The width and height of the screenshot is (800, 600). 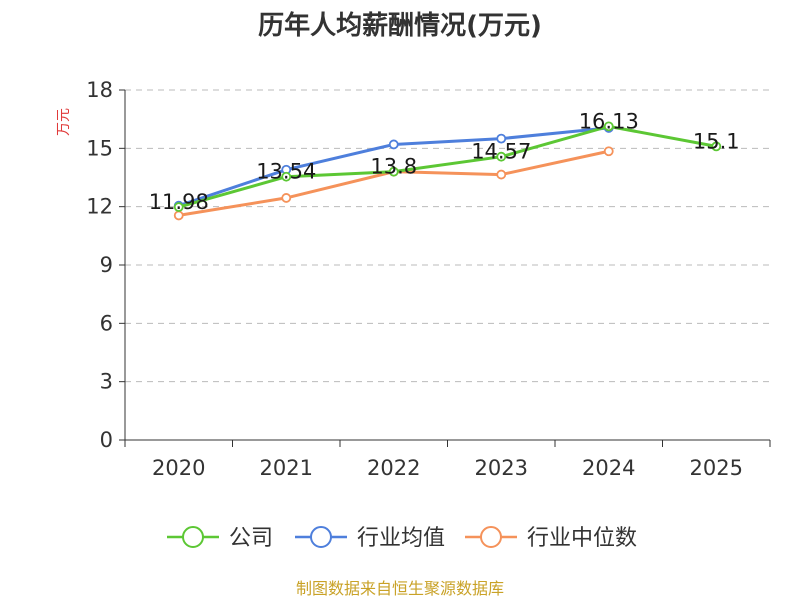 What do you see at coordinates (99, 90) in the screenshot?
I see `y-tick-label: 18` at bounding box center [99, 90].